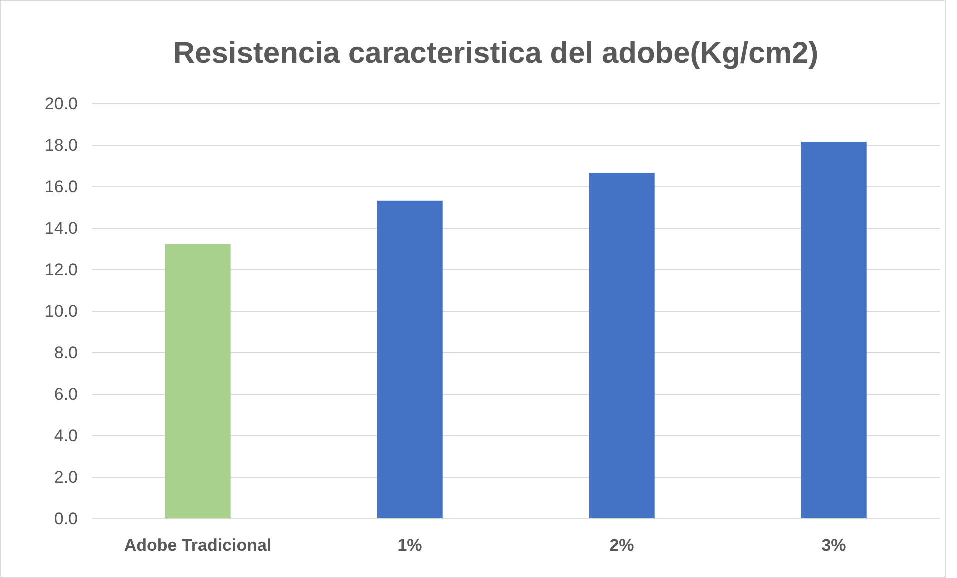  What do you see at coordinates (198, 546) in the screenshot?
I see `x-tick-label: Adobe Tradicional` at bounding box center [198, 546].